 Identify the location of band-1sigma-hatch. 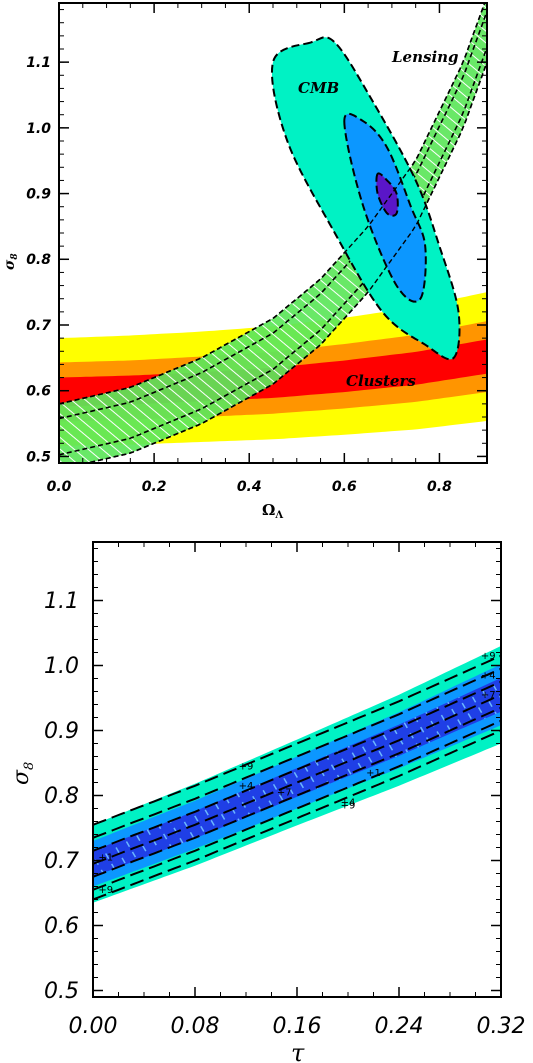
(297, 777).